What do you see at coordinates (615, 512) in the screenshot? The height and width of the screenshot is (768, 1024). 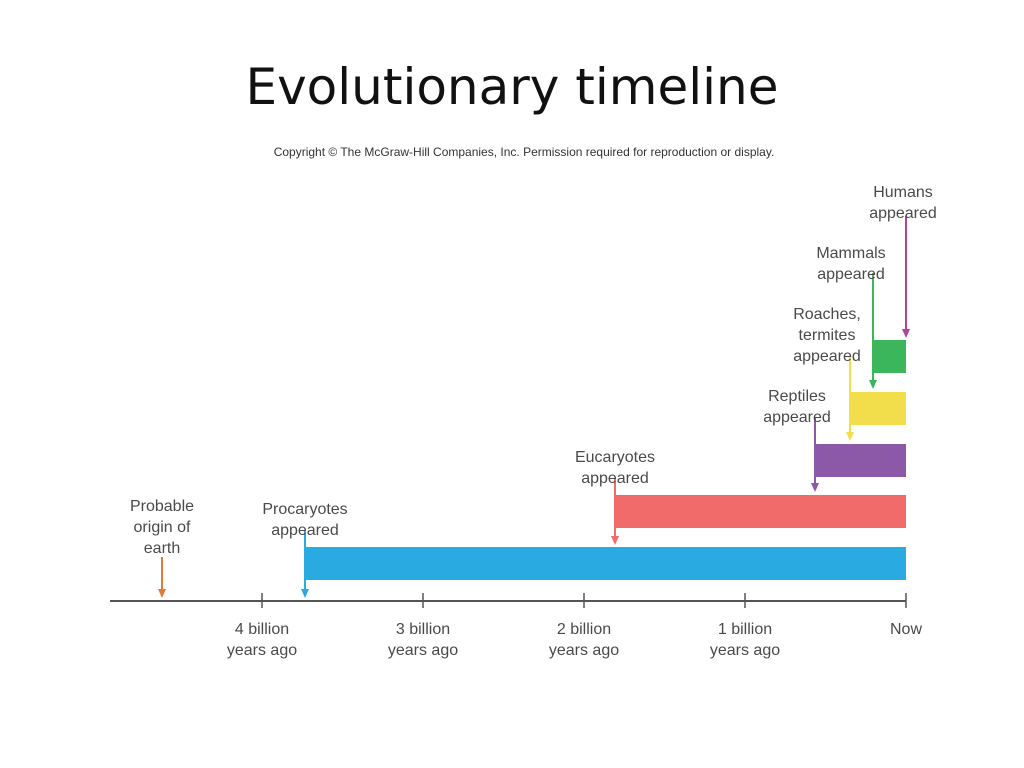 I see `eucaryotes-arrow` at bounding box center [615, 512].